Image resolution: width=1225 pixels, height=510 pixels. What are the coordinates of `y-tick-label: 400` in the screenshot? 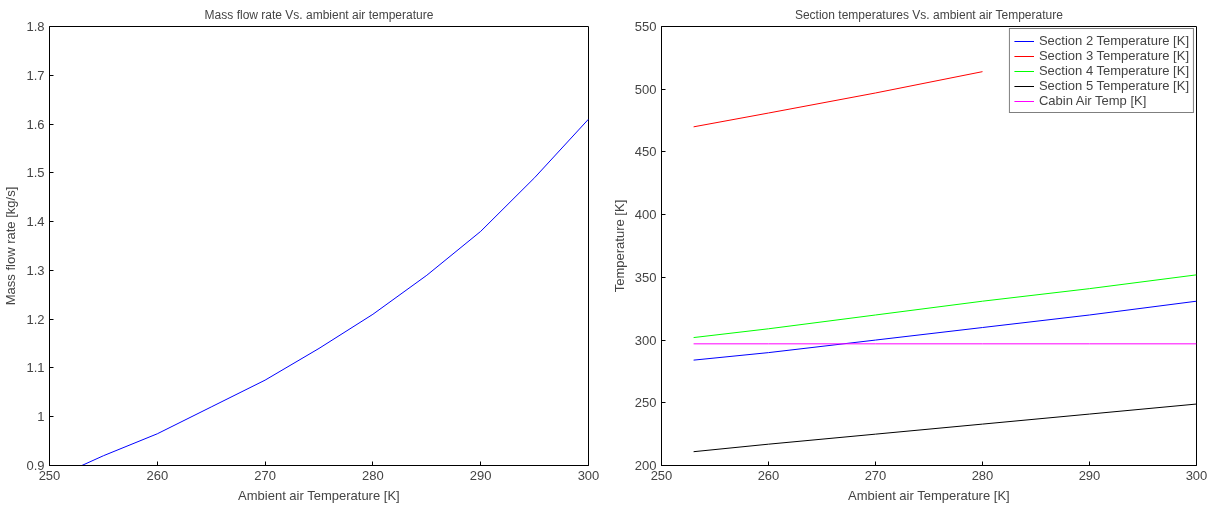 It's located at (645, 215).